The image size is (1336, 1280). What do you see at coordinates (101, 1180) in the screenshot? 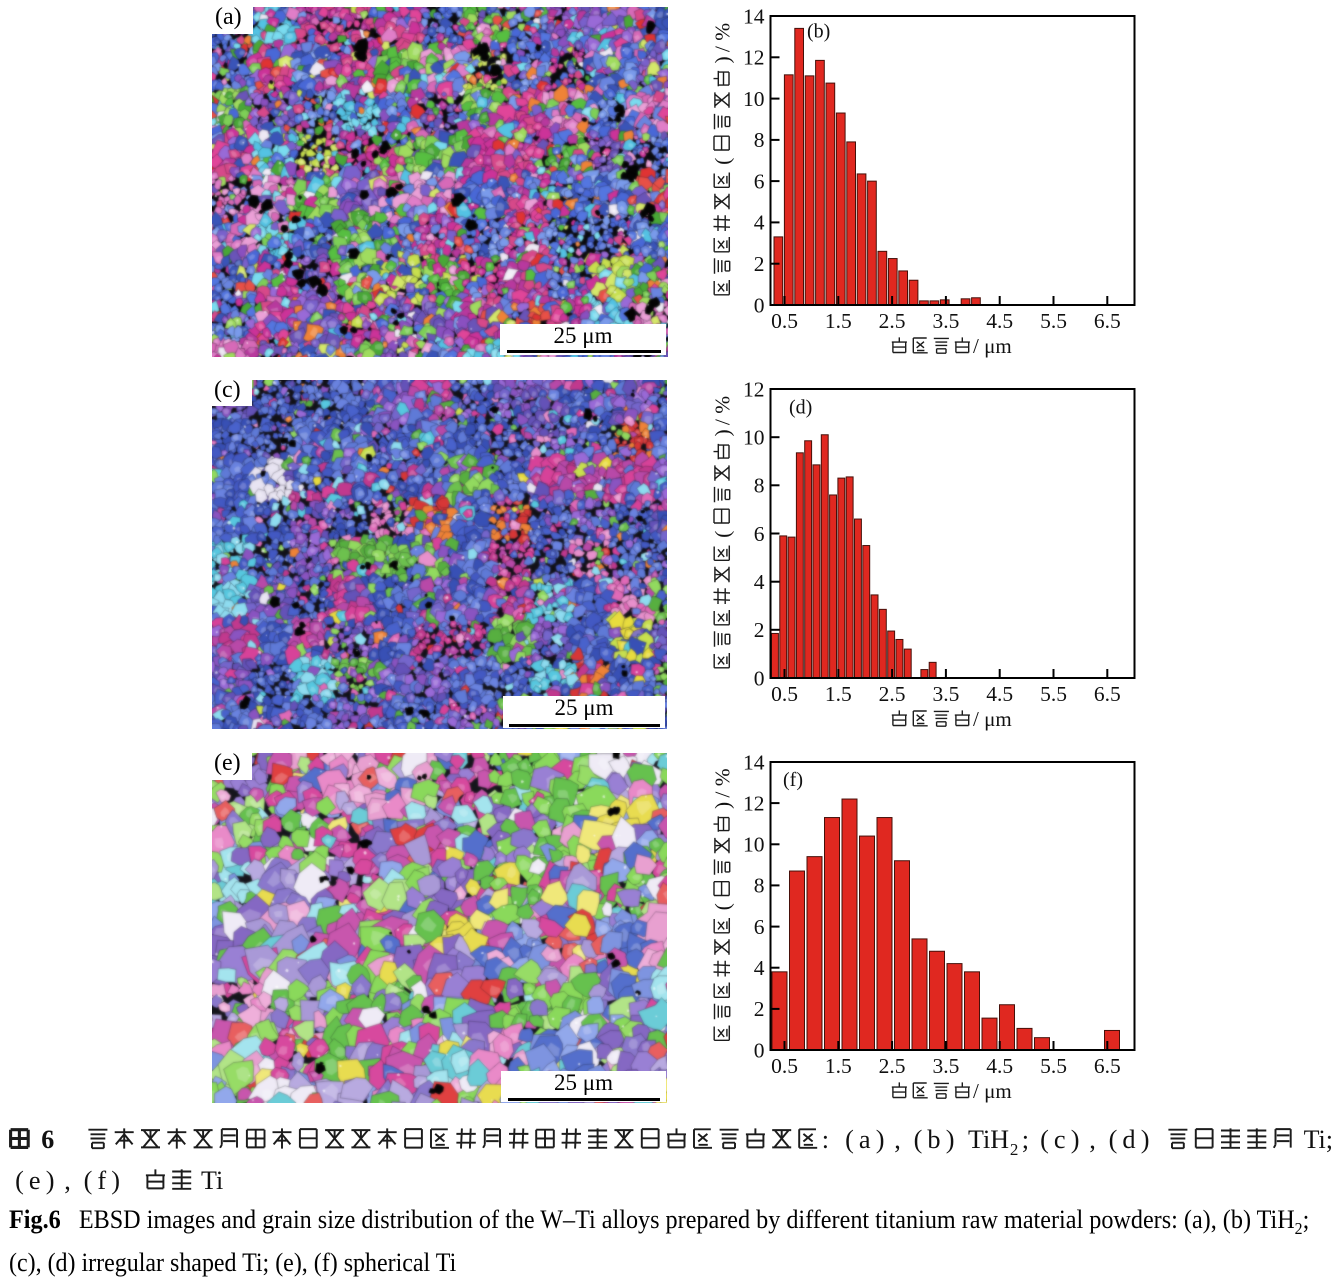
I see `svg-text: f` at bounding box center [101, 1180].